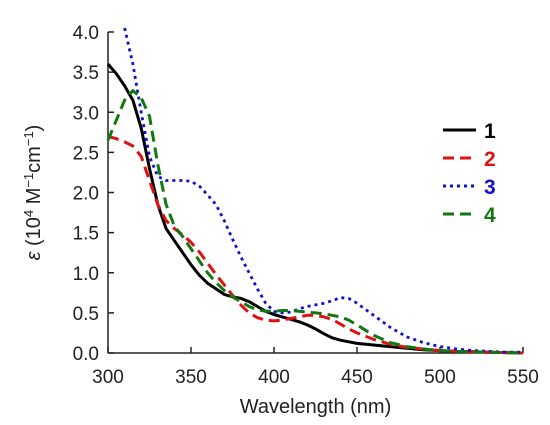 The height and width of the screenshot is (425, 550). Describe the element at coordinates (34, 234) in the screenshot. I see `y-axis-open: (10` at that location.